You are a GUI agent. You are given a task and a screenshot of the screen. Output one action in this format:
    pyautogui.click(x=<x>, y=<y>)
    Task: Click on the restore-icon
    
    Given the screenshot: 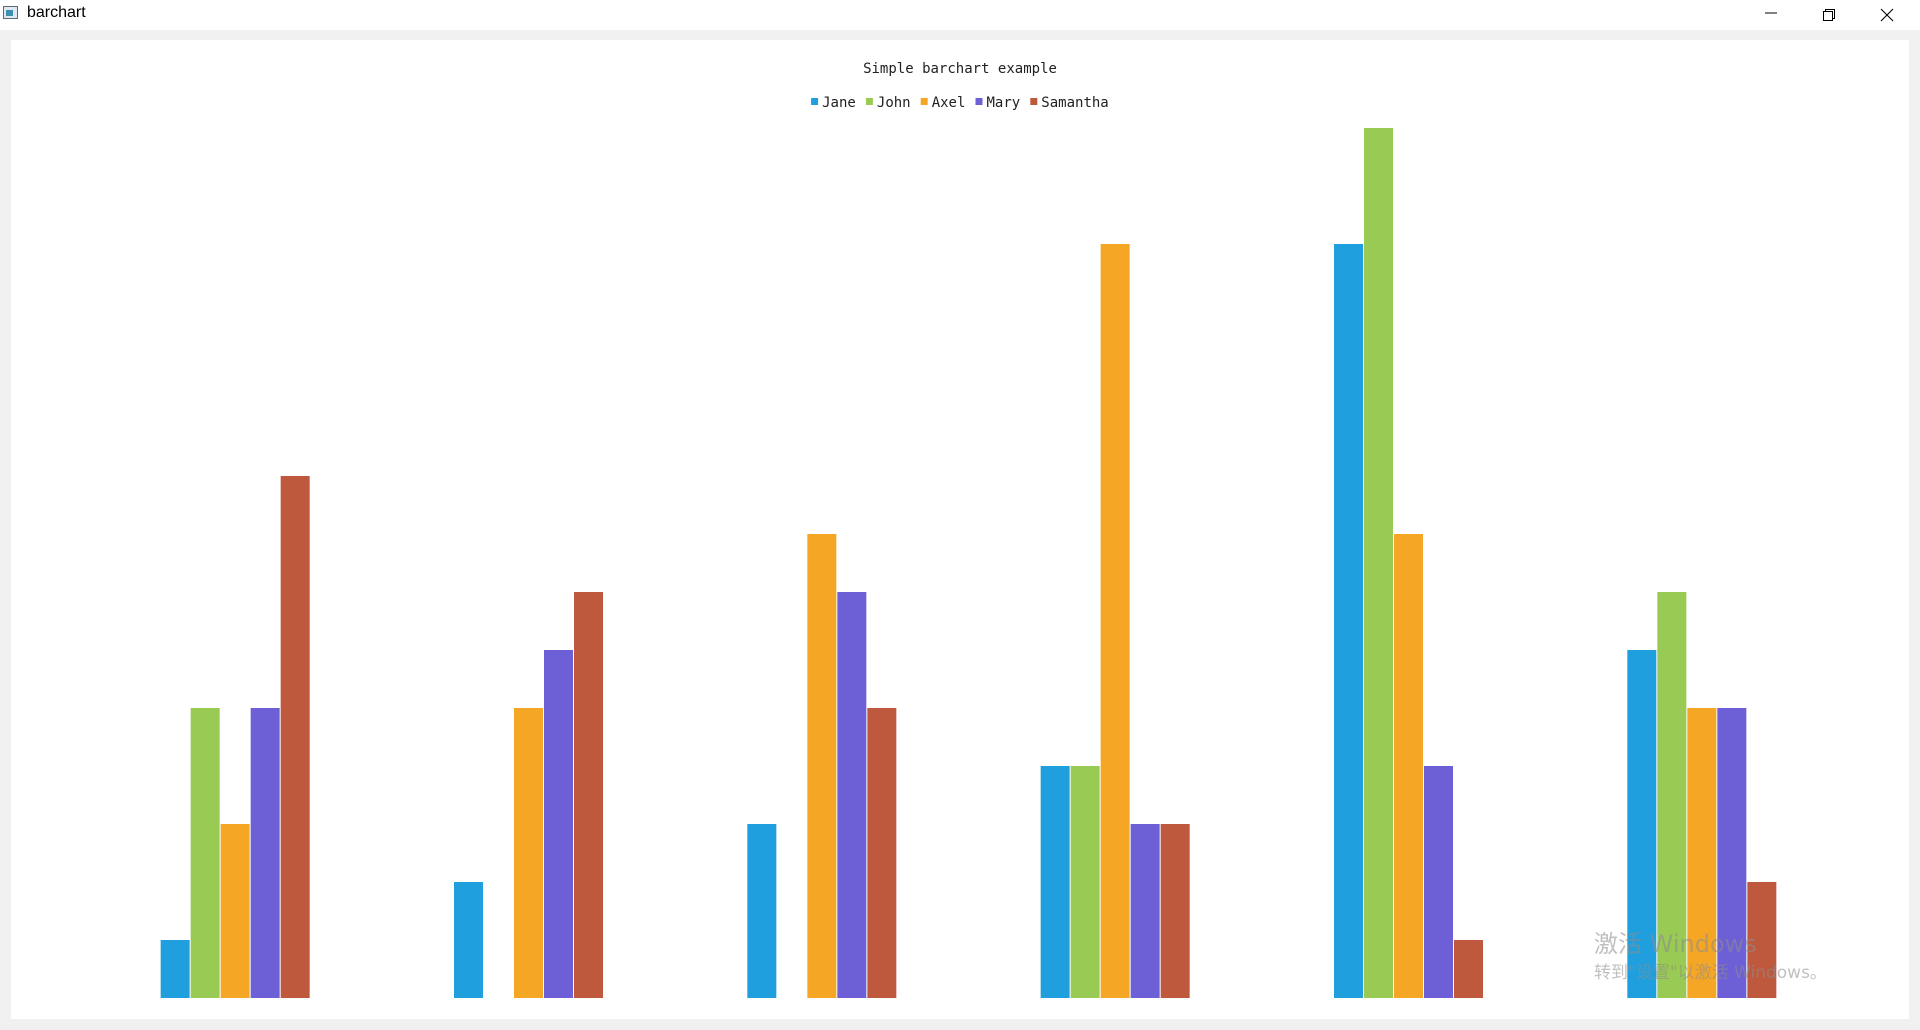 What is the action you would take?
    pyautogui.click(x=1829, y=15)
    